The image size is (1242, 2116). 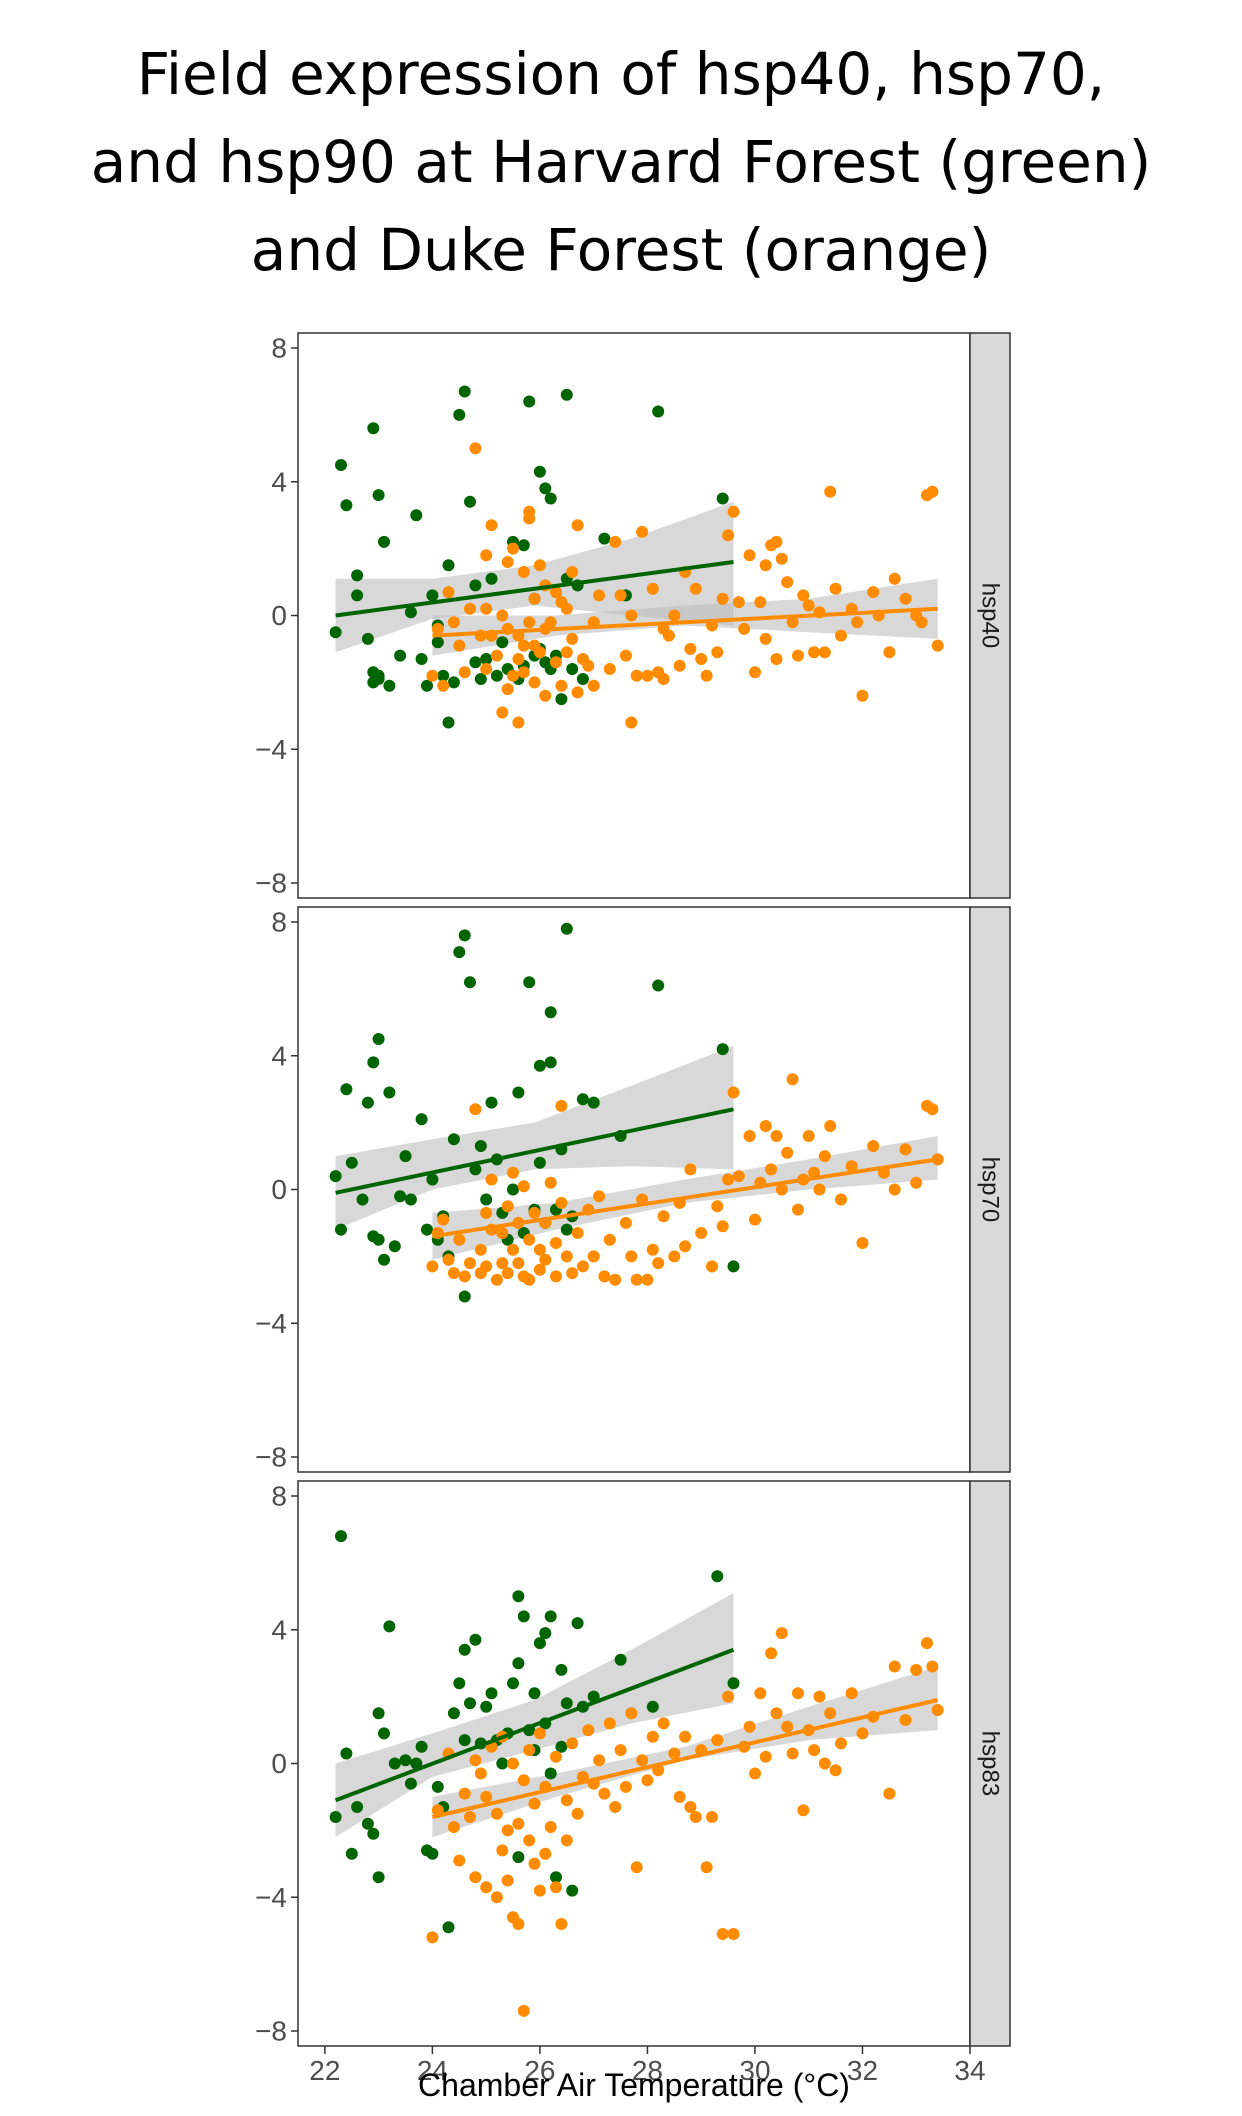 What do you see at coordinates (862, 2070) in the screenshot?
I see `x-tick-label: 32` at bounding box center [862, 2070].